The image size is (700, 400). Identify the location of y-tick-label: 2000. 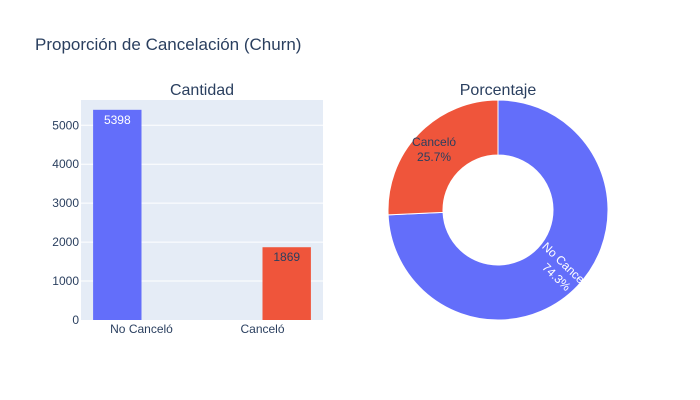
(65, 242).